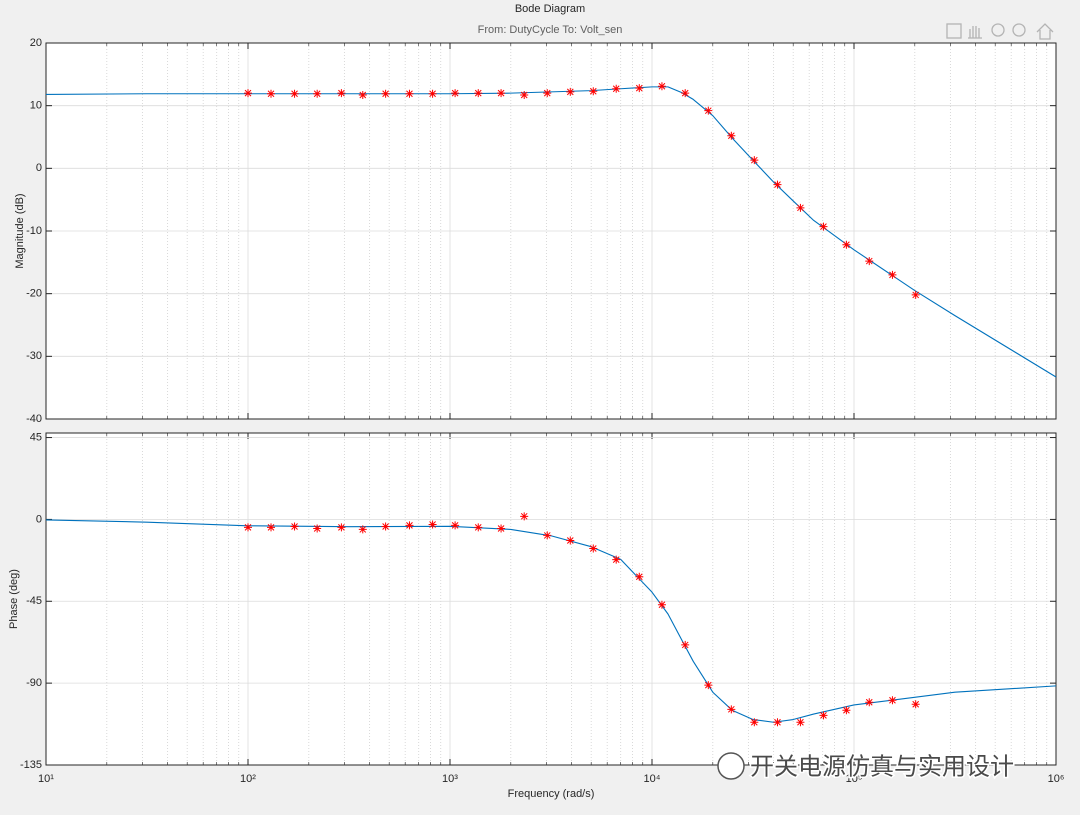 Image resolution: width=1080 pixels, height=815 pixels. What do you see at coordinates (46, 779) in the screenshot?
I see `x-tick-label: 10¹` at bounding box center [46, 779].